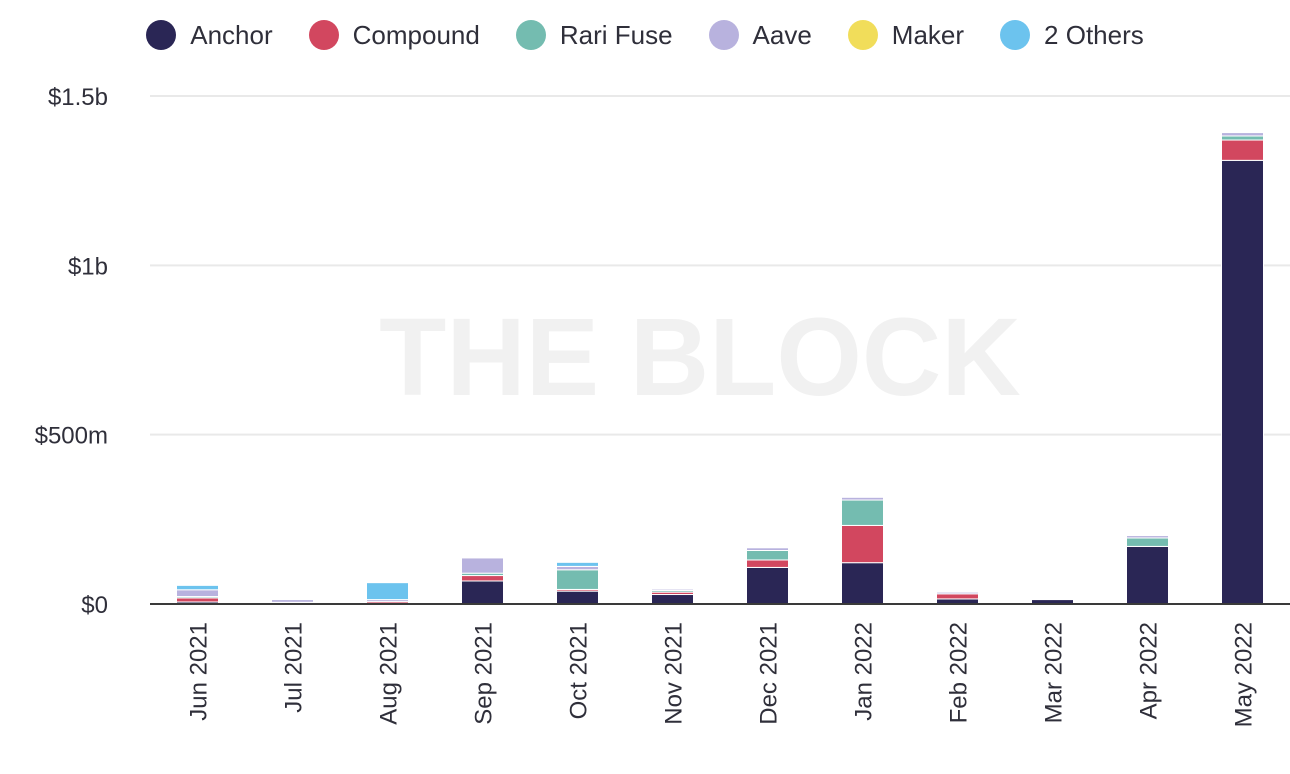 This screenshot has width=1290, height=774. I want to click on x-tick-label: Jan 2022, so click(864, 671).